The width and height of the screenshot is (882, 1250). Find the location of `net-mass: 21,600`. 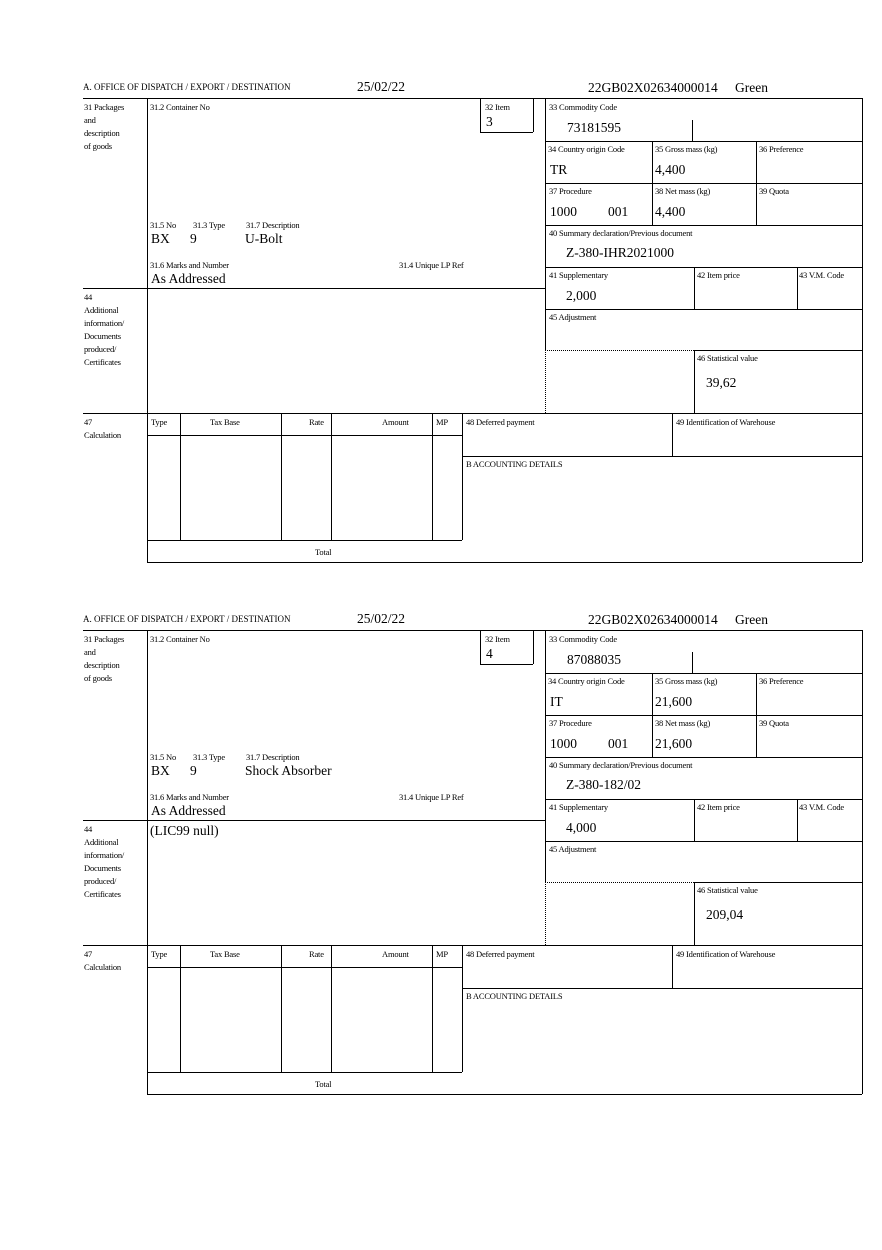

net-mass: 21,600 is located at coordinates (674, 743).